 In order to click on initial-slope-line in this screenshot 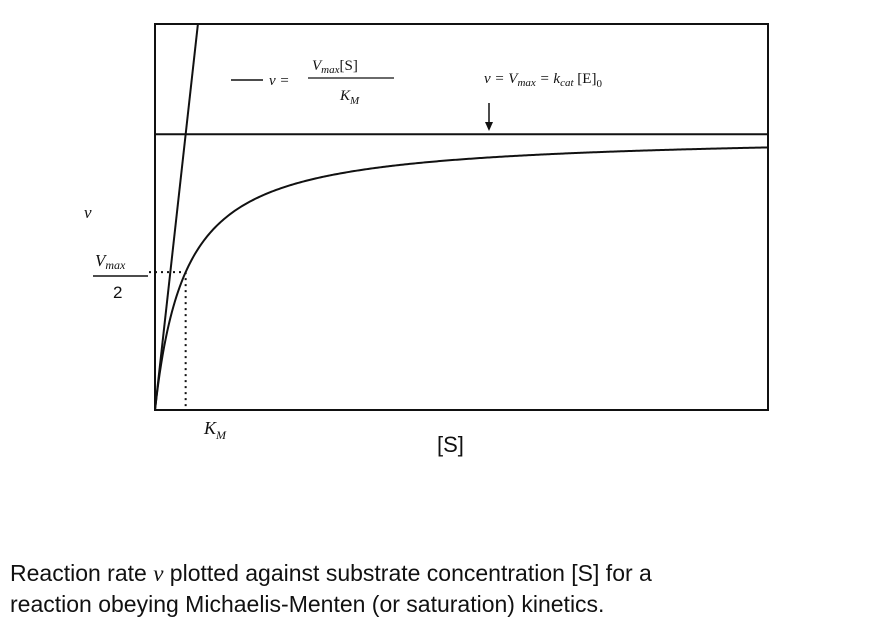, I will do `click(176, 217)`.